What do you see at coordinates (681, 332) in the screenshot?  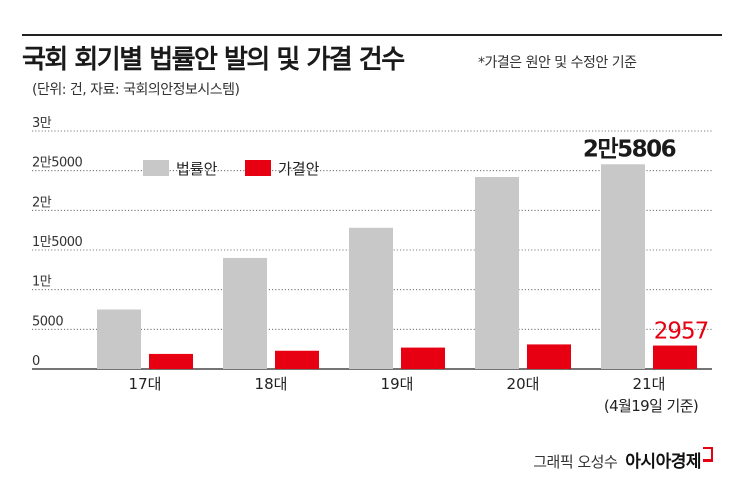 I see `data-label-passed: 2957` at bounding box center [681, 332].